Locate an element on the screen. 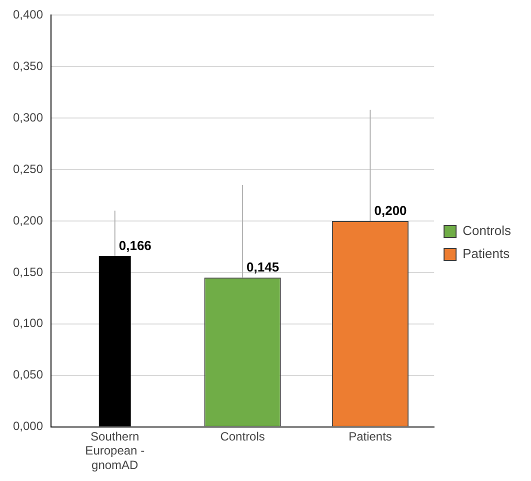 The width and height of the screenshot is (531, 481). legend-label: Controls is located at coordinates (487, 230).